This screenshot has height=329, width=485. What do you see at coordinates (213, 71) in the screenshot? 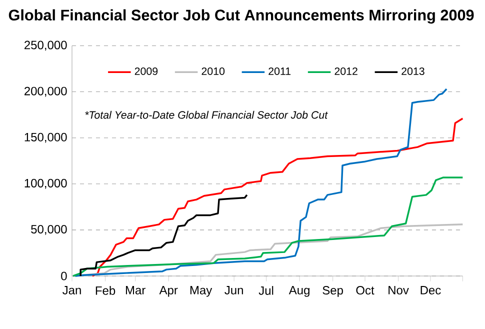
I see `legend-label: 2010` at bounding box center [213, 71].